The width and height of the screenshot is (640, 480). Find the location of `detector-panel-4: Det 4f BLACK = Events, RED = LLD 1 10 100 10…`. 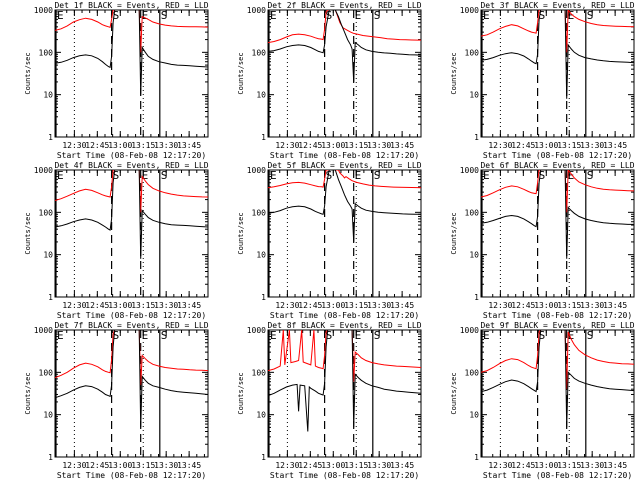

detector-panel-4: Det 4f BLACK = Events, RED = LLD 1 10 100 10… is located at coordinates (116, 240).